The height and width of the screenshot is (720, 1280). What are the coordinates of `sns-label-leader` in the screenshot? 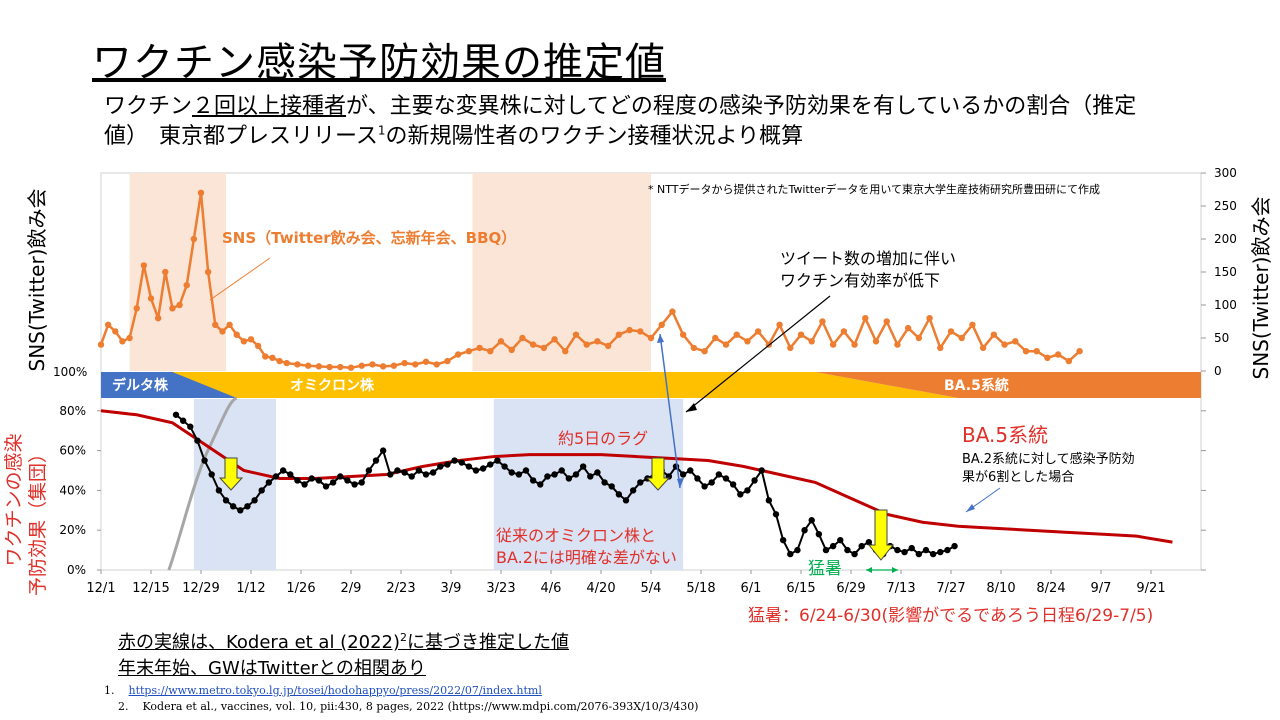 It's located at (240, 279).